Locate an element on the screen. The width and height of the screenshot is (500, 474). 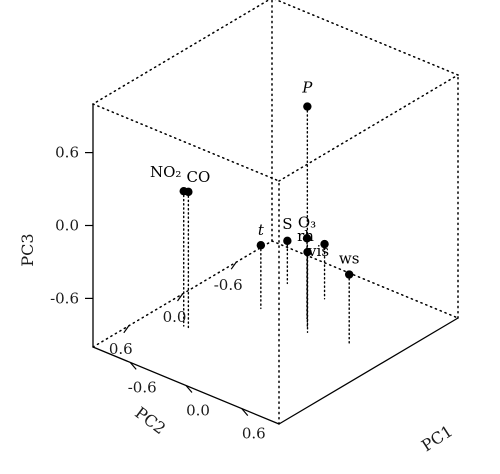
tick-label-pc2: -0.6 is located at coordinates (228, 285).